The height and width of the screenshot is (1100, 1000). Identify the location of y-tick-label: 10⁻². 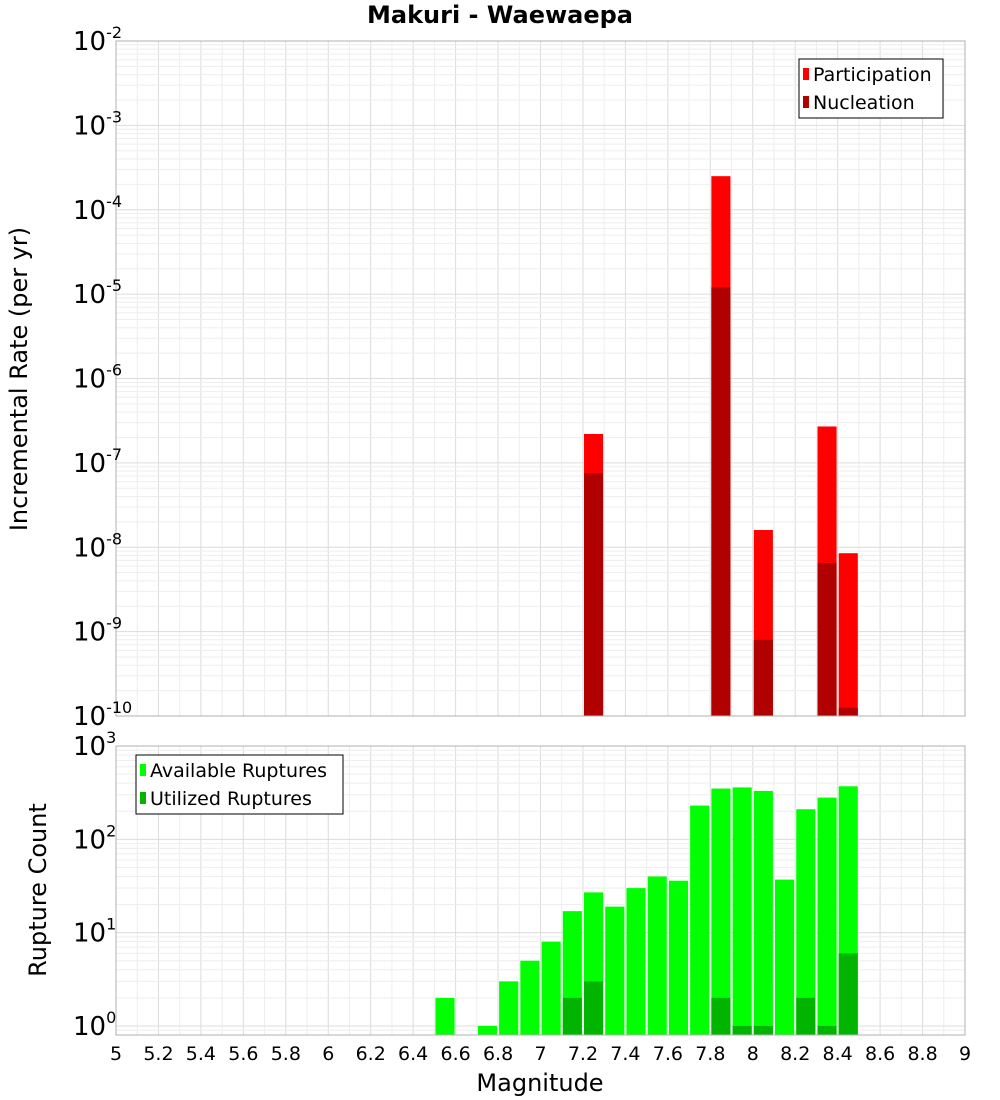
(97, 40).